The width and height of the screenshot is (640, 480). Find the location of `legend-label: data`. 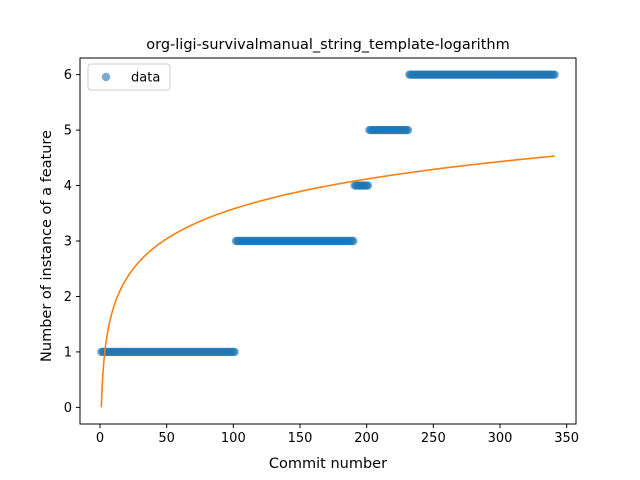

legend-label: data is located at coordinates (145, 78).